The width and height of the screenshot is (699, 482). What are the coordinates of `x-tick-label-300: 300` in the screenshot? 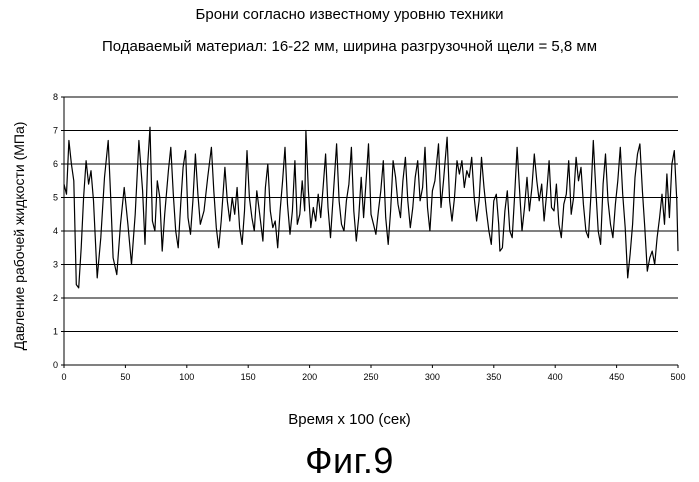 It's located at (432, 377).